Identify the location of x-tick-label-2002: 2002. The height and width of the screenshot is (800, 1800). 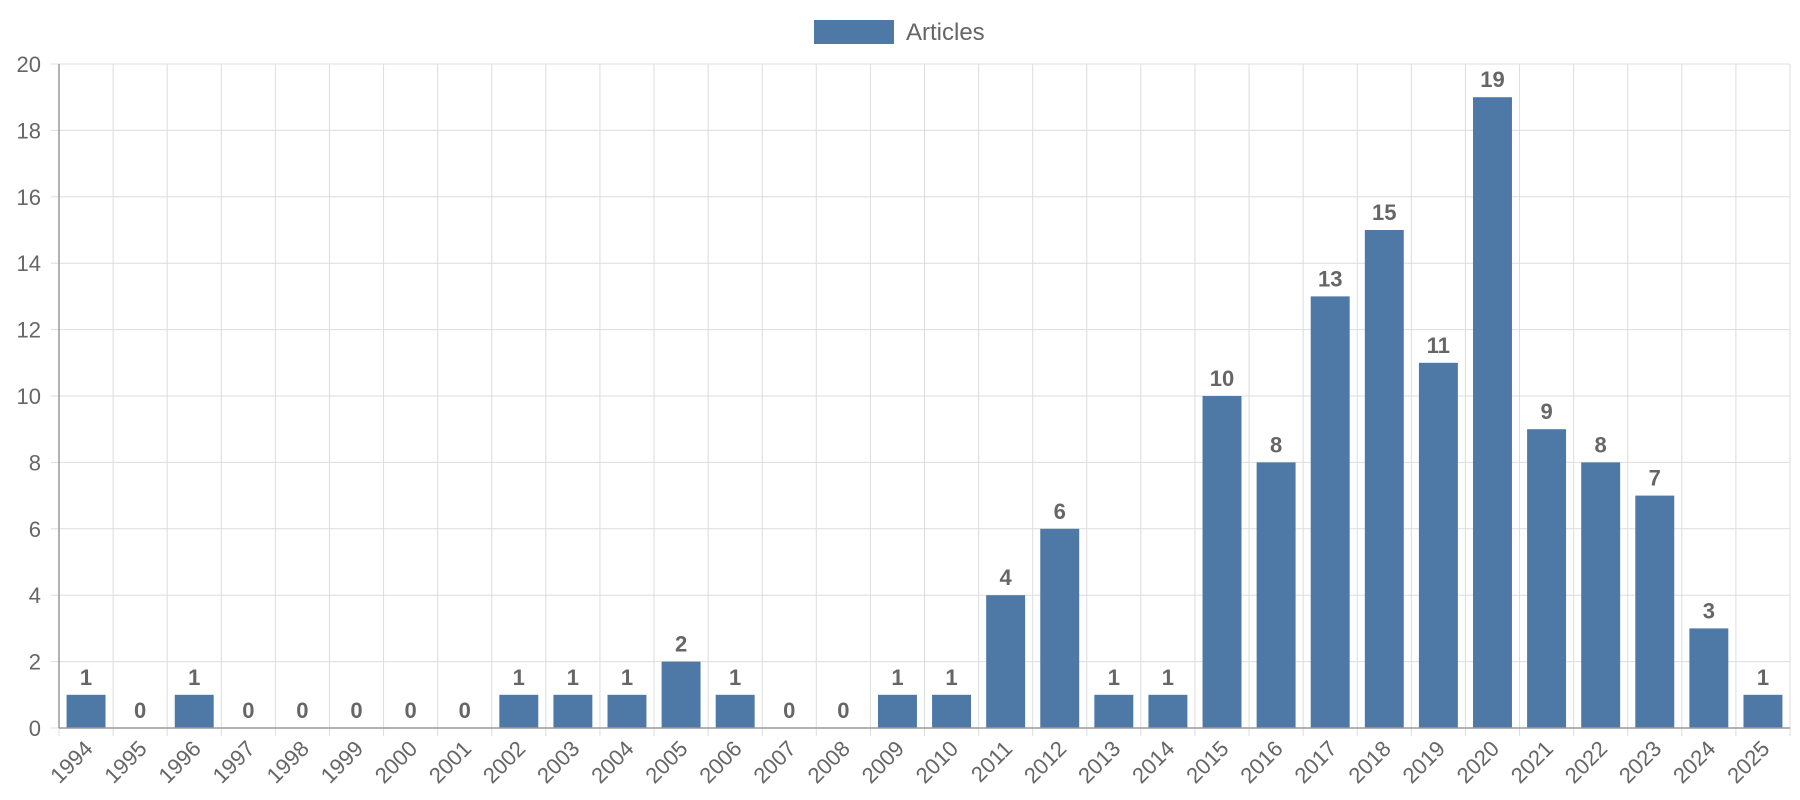
(504, 762).